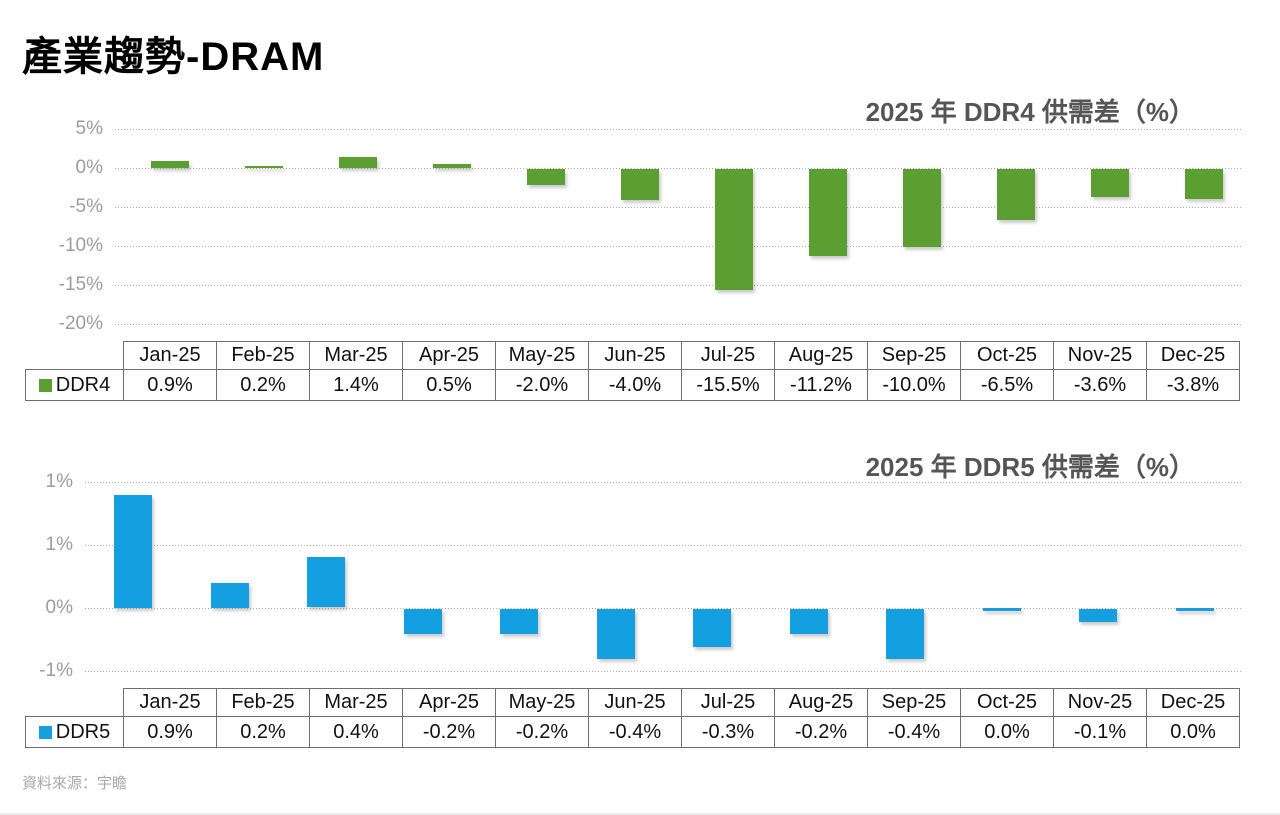  Describe the element at coordinates (1030, 112) in the screenshot. I see `ddr4-chart-title: 2025 年 DDR4 供需差（%）` at that location.